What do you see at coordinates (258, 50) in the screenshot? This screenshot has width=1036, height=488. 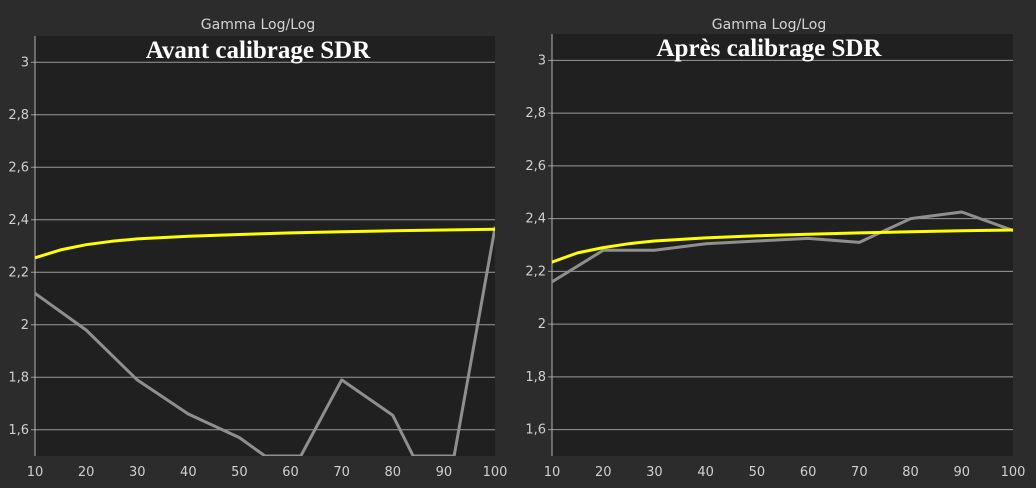 I see `chart-overlay-label: Avant calibrage SDR` at bounding box center [258, 50].